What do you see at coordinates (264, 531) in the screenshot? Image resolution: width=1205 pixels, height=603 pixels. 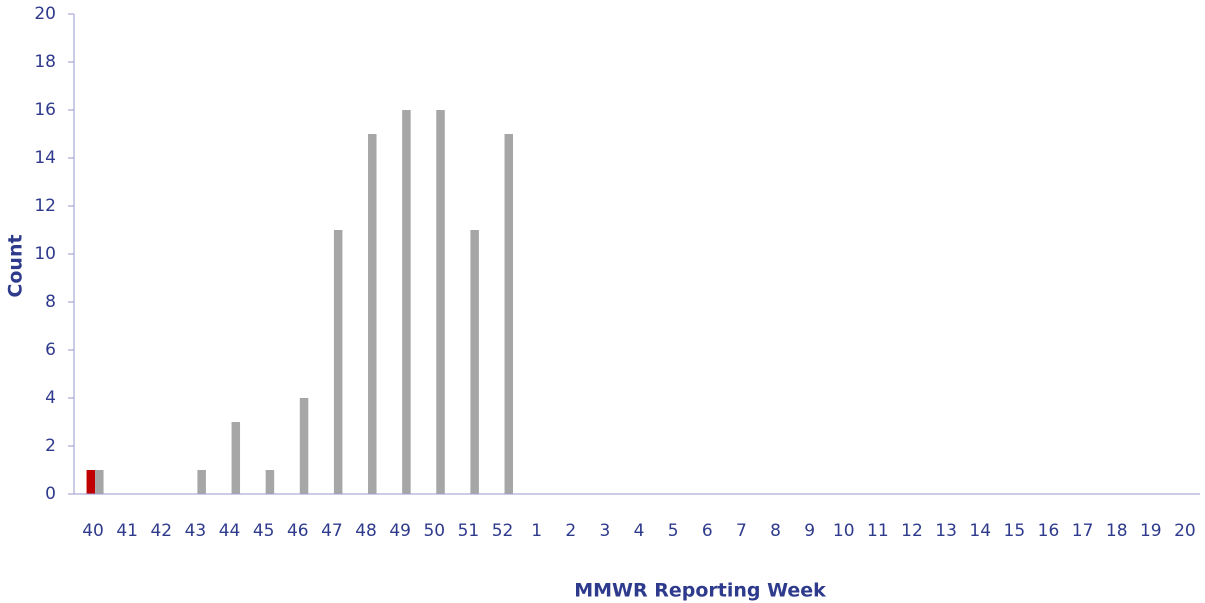 I see `x-tick-label: 45` at bounding box center [264, 531].